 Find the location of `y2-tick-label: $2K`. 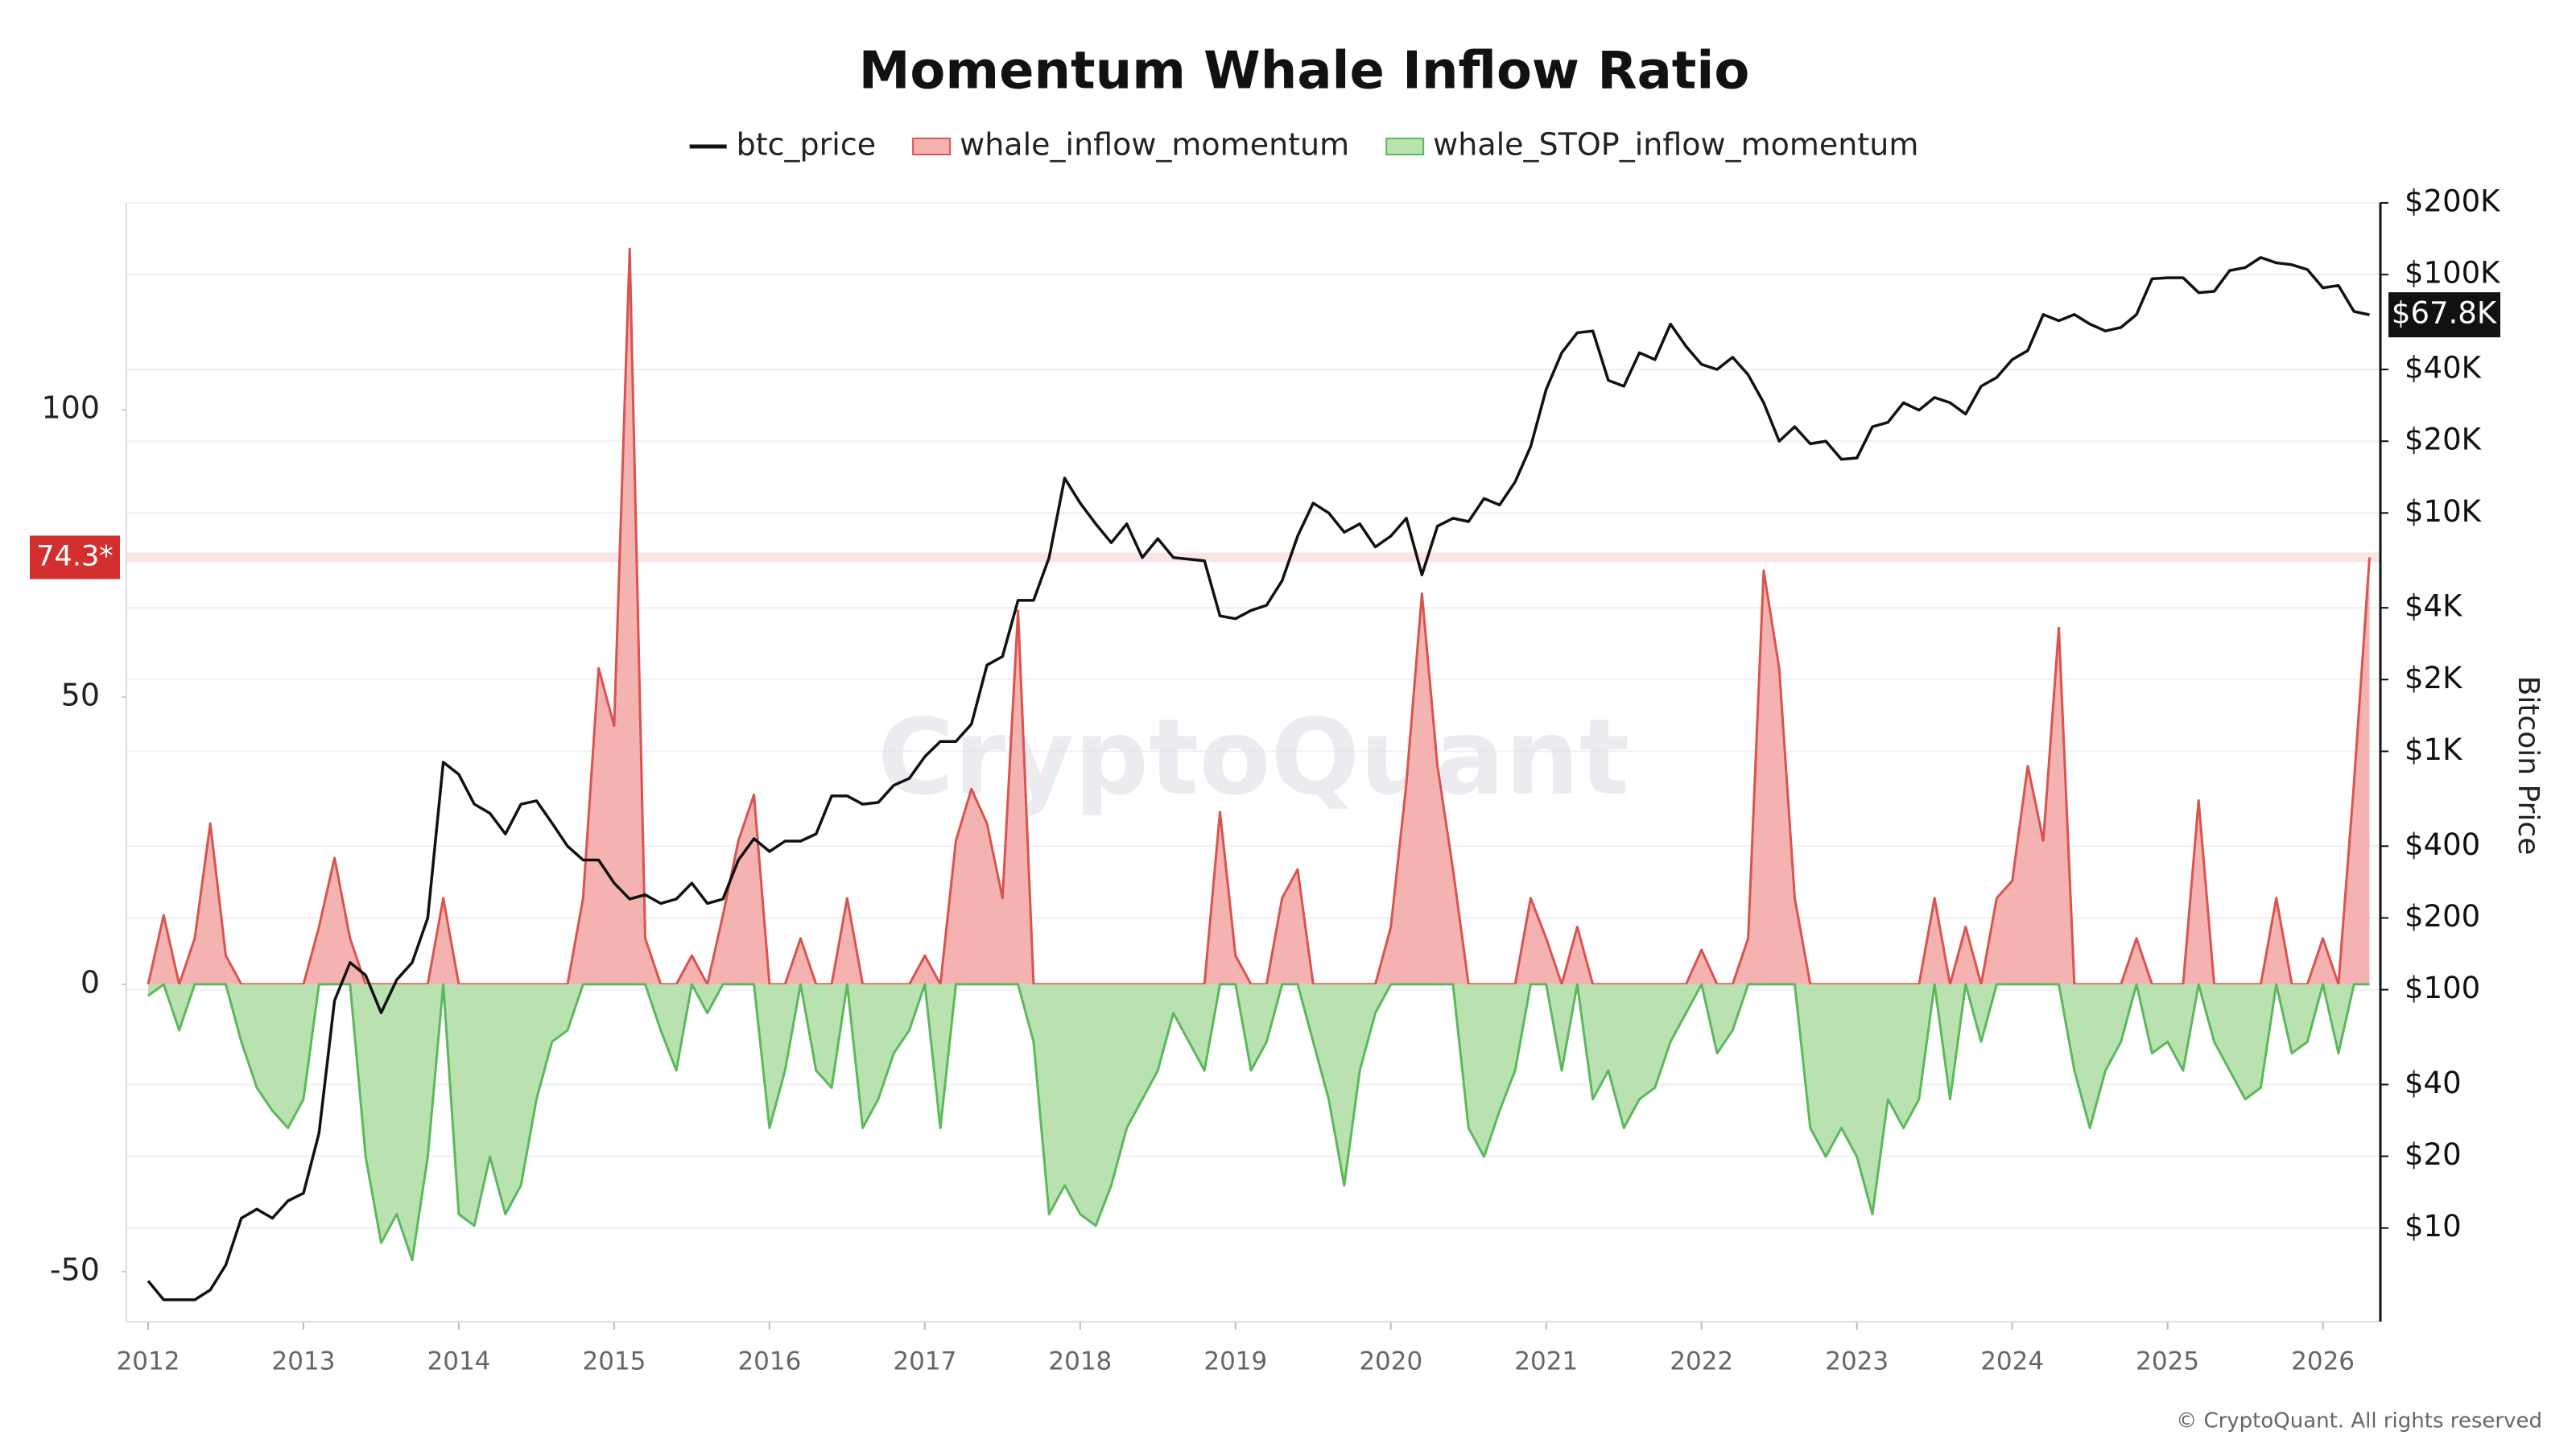

y2-tick-label: $2K is located at coordinates (2434, 678).